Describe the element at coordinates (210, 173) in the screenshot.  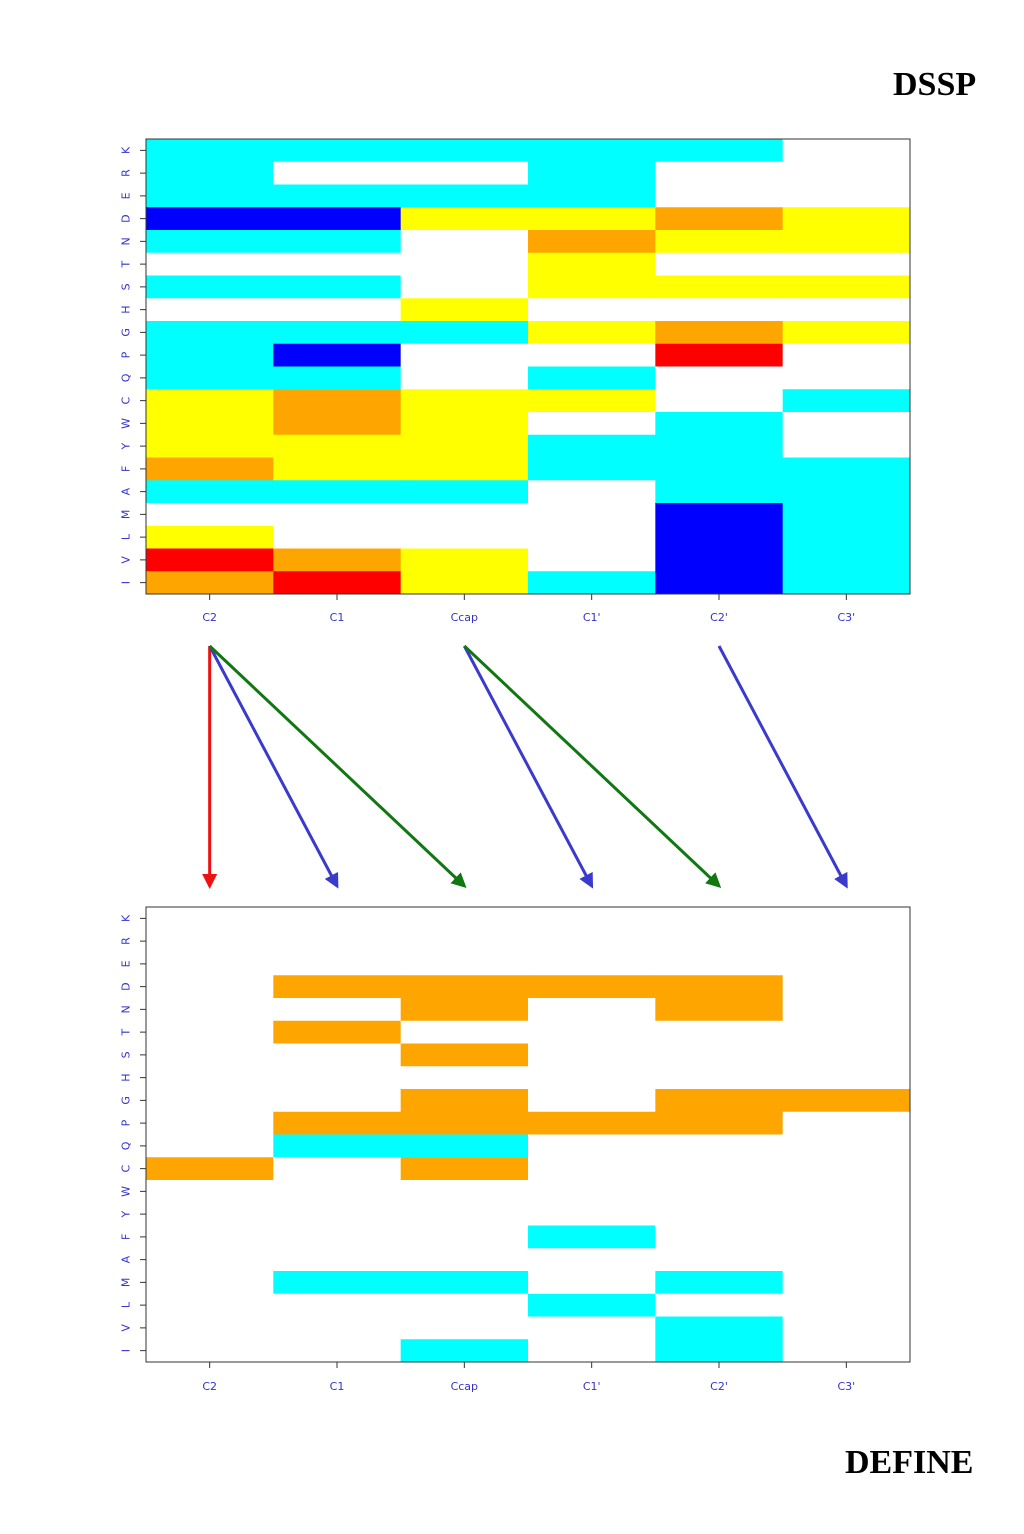
I see `heatmap-cell-R-C2` at that location.